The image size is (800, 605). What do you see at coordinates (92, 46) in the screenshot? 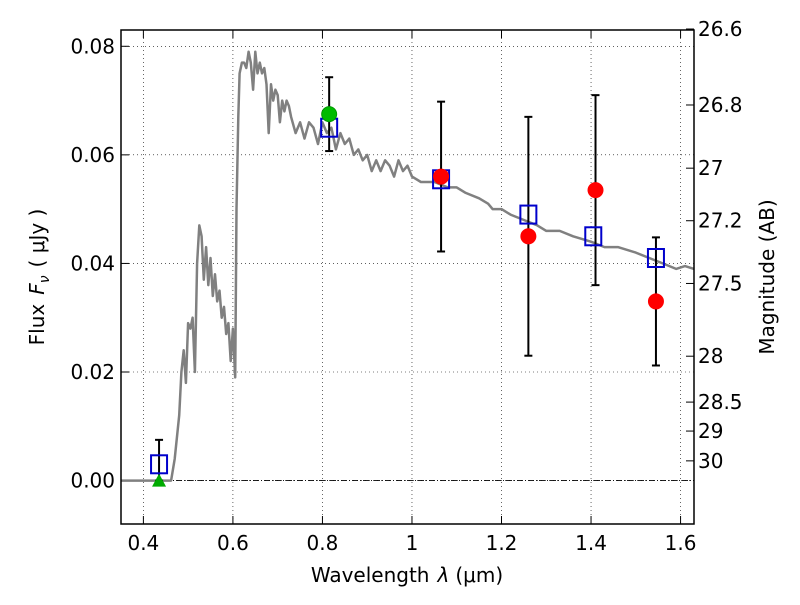
I see `y-tick-label: 0.08` at bounding box center [92, 46].